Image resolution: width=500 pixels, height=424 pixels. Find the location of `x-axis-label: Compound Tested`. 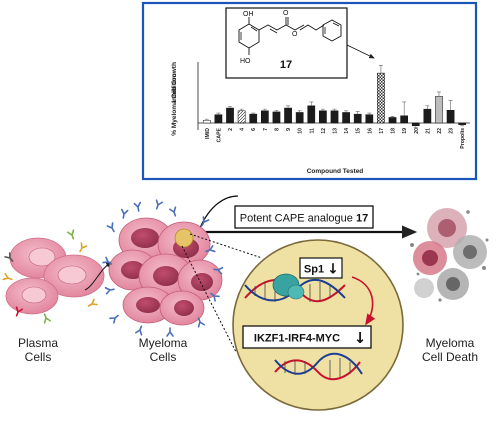

x-axis-label: Compound Tested is located at coordinates (335, 171).